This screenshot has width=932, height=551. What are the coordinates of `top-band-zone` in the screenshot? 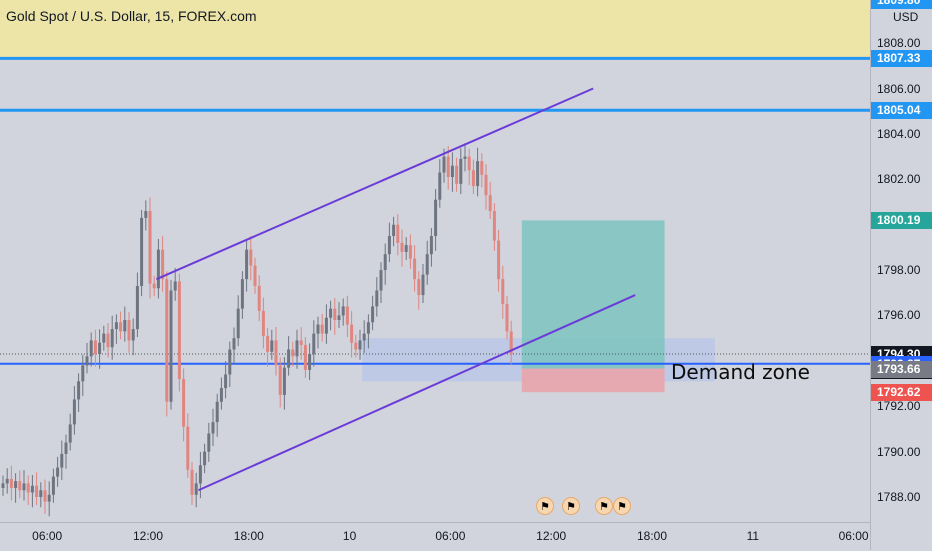 It's located at (435, 29).